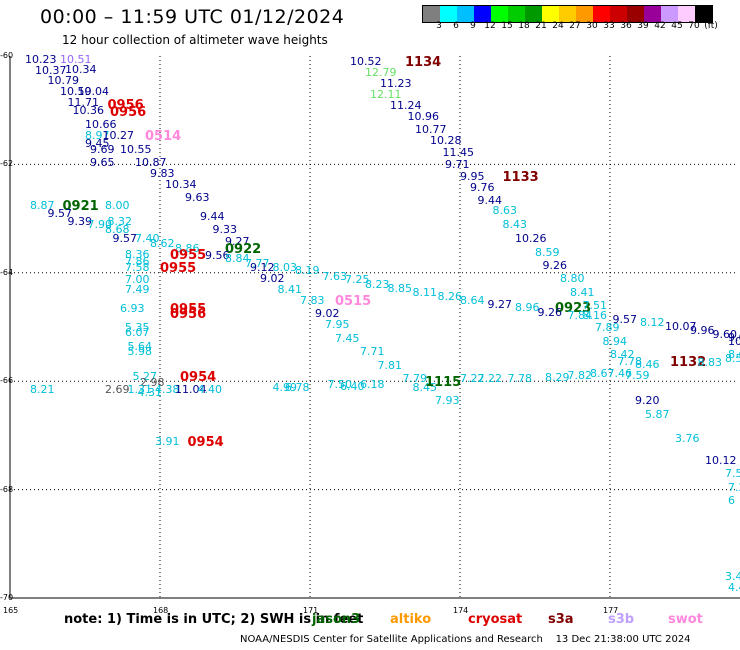  Describe the element at coordinates (734, 487) in the screenshot. I see `wave-height-label: 7.23` at that location.